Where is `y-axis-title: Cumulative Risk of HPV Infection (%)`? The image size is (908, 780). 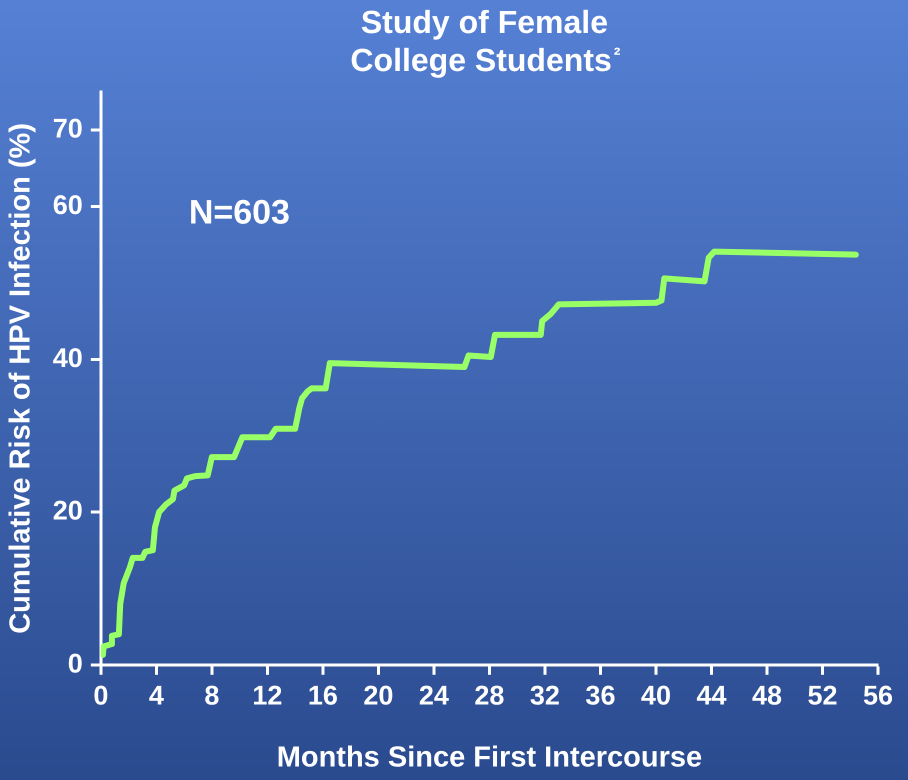
y-axis-title: Cumulative Risk of HPV Infection (%) is located at coordinates (20, 378).